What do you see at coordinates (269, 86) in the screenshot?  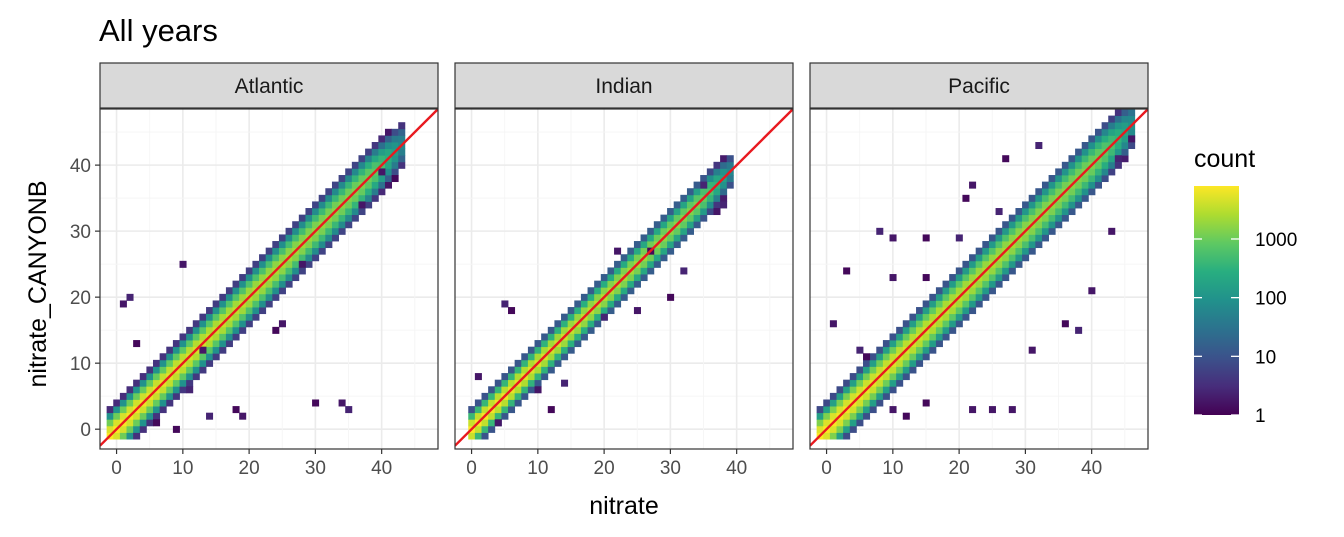 I see `facet-strip-label: Atlantic` at bounding box center [269, 86].